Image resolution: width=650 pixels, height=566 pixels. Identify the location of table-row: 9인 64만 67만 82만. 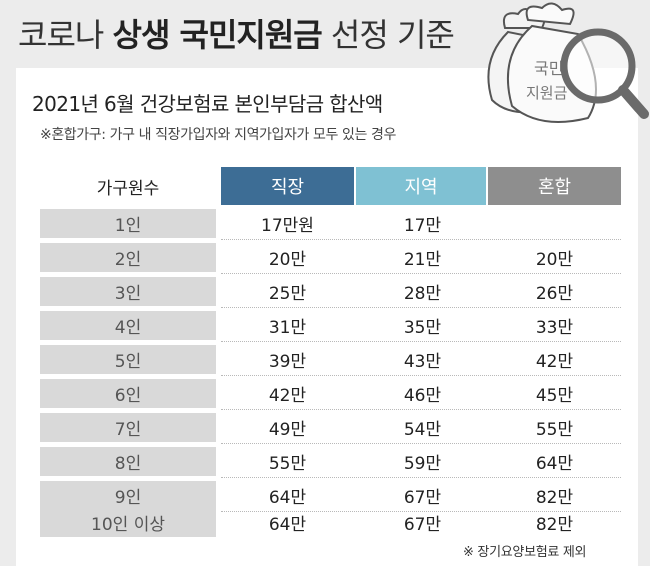
(325, 496).